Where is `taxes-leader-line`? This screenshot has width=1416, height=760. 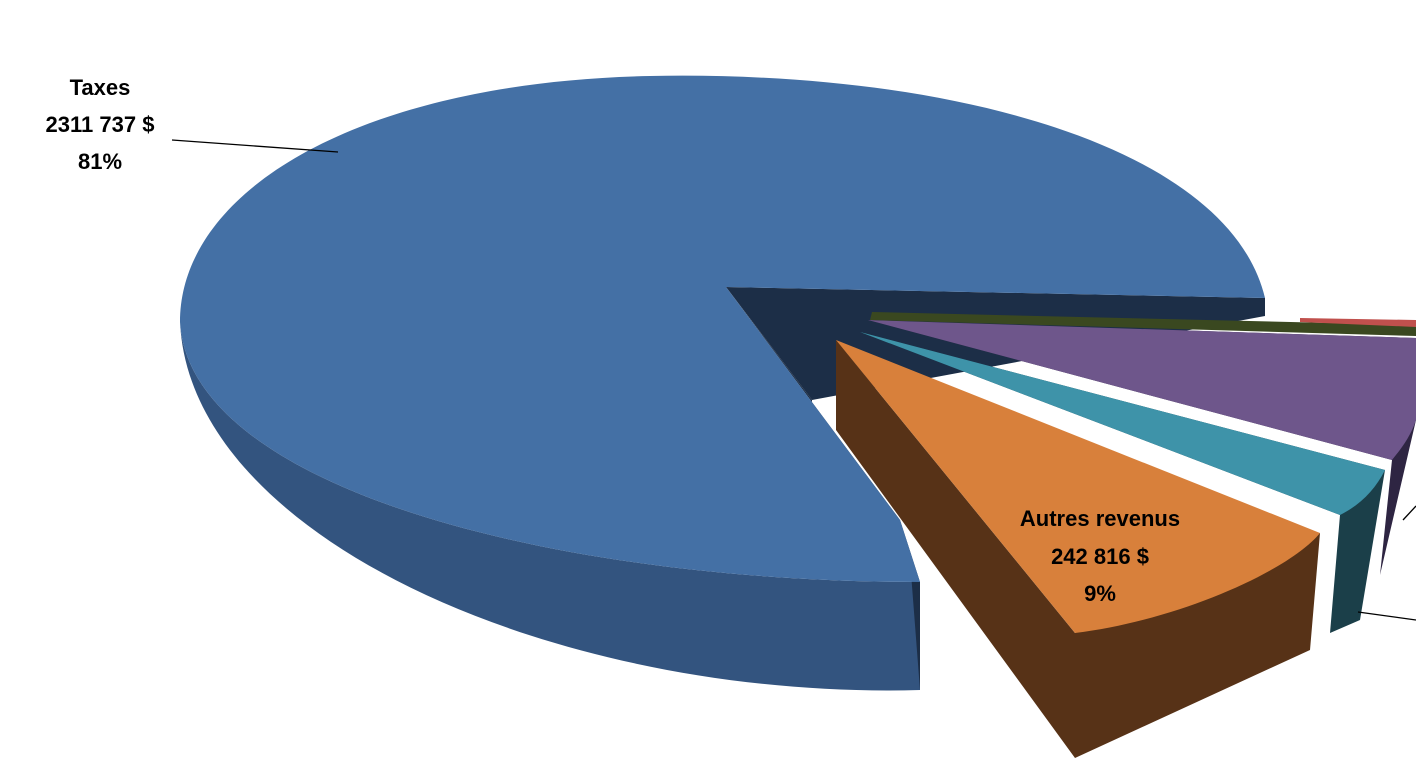
taxes-leader-line is located at coordinates (255, 146).